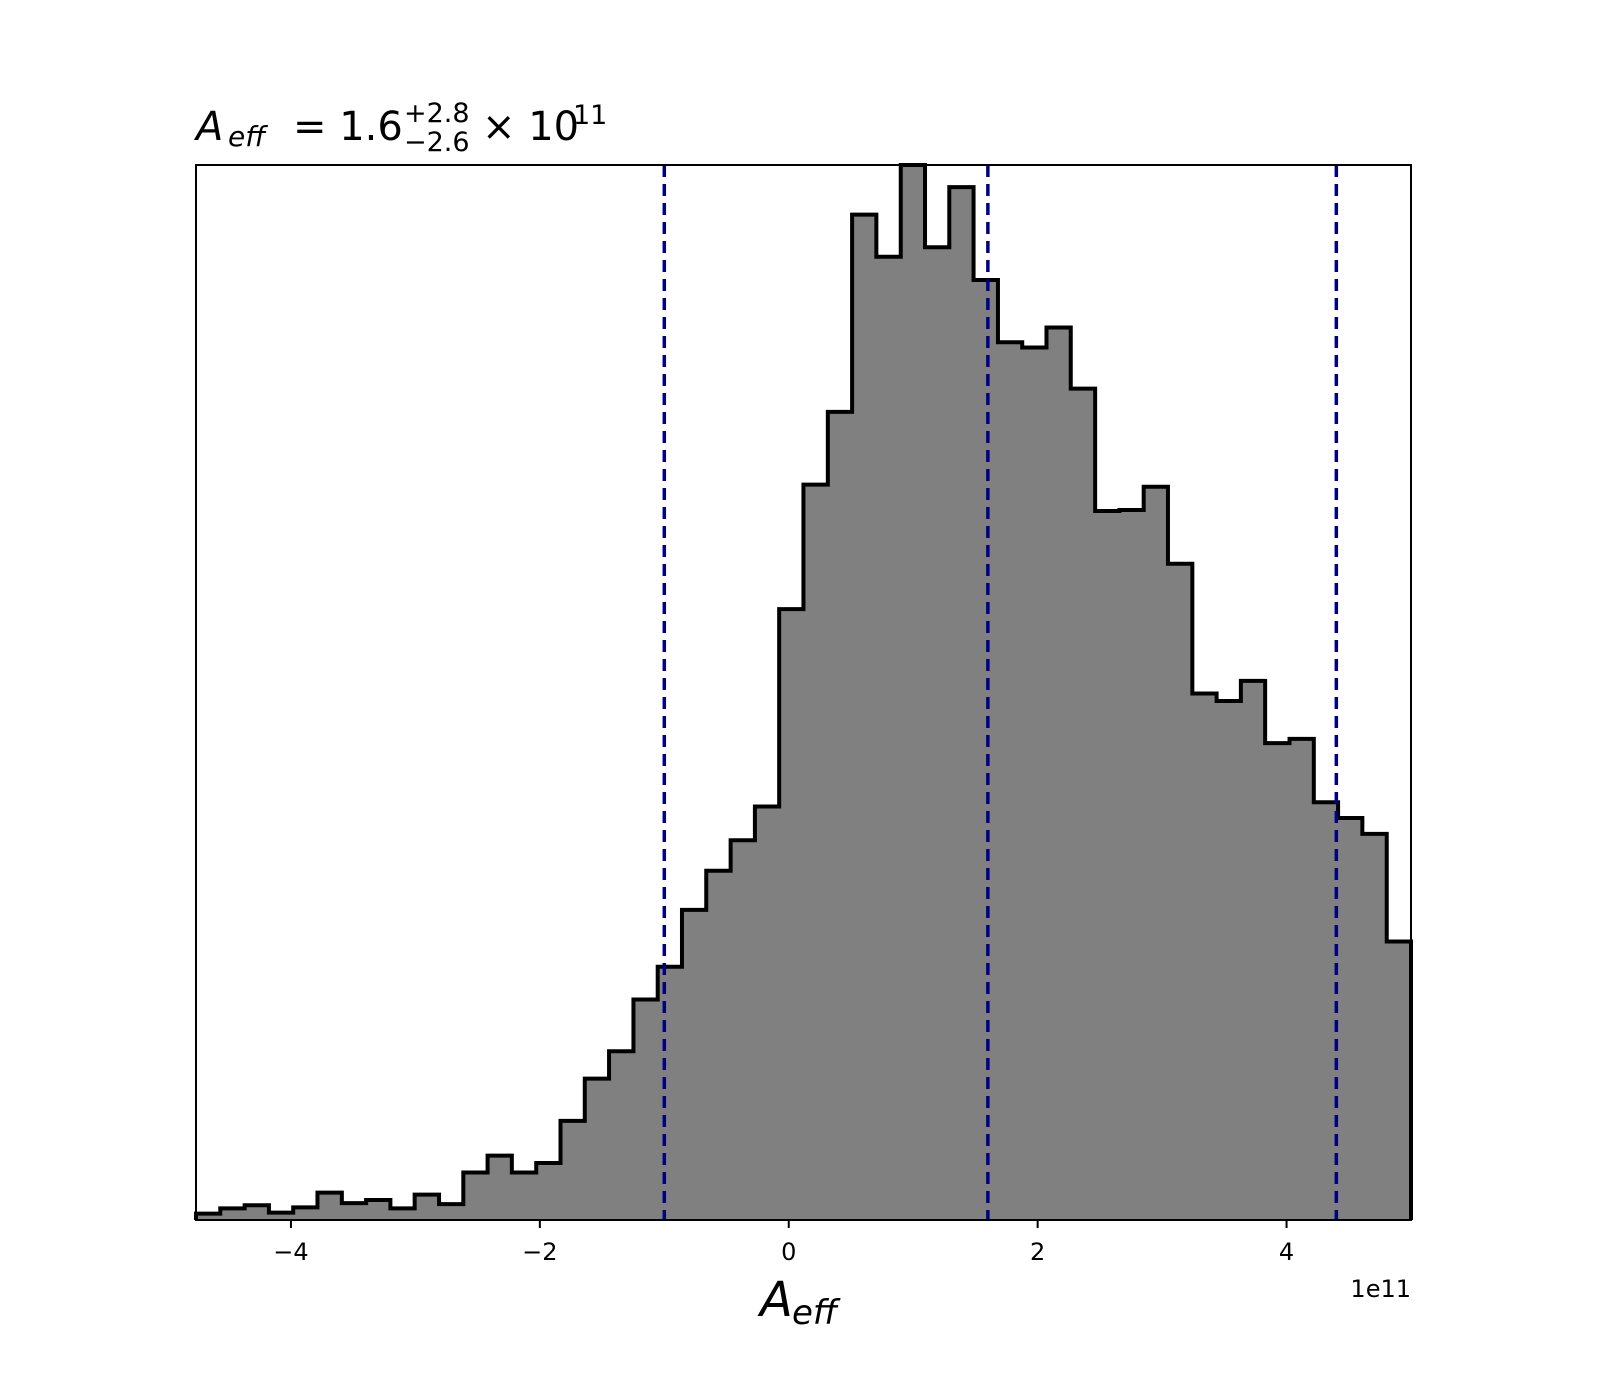 The image size is (1600, 1400). I want to click on title-lower: −2.6, so click(437, 142).